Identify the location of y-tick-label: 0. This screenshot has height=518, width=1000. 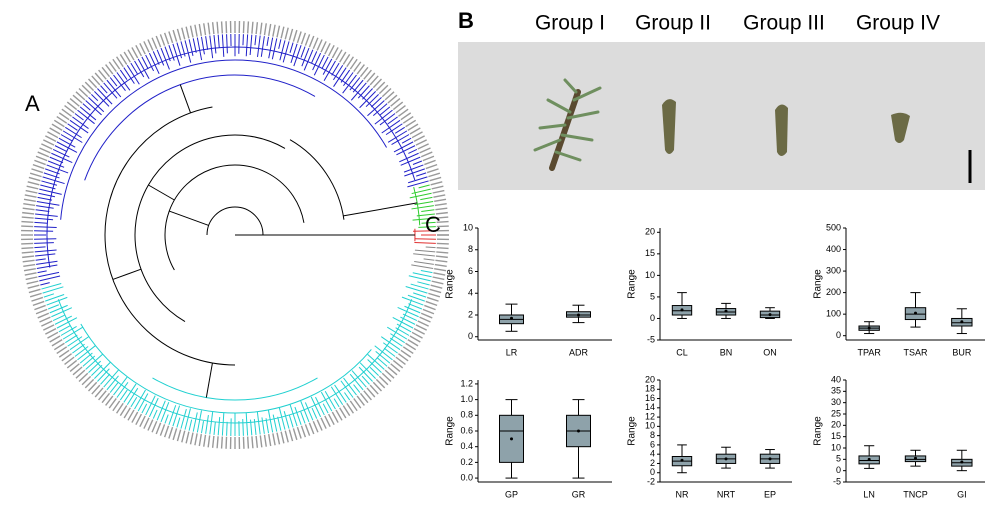
(838, 335).